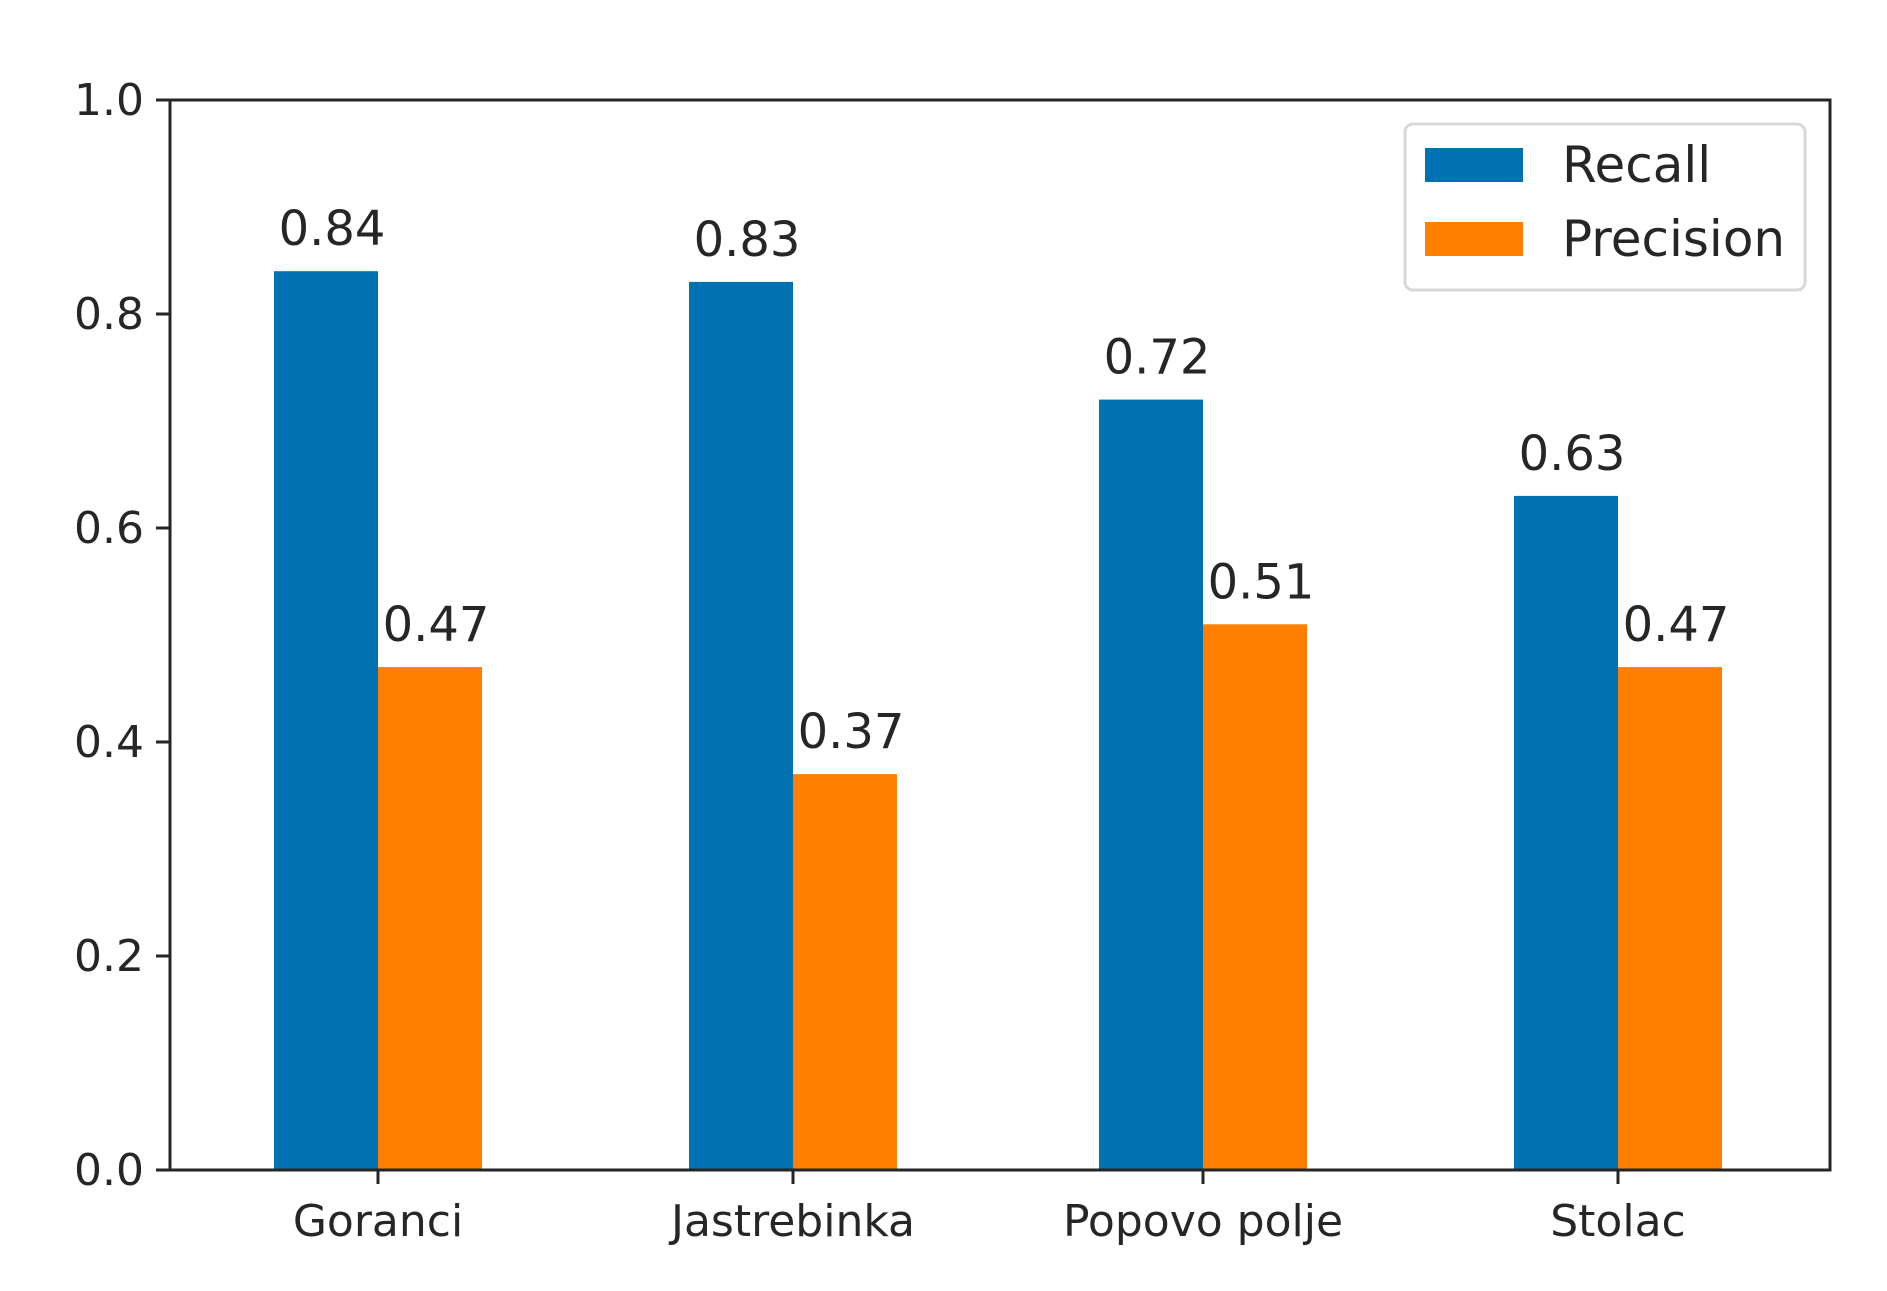 The image size is (1887, 1291). Describe the element at coordinates (1261, 582) in the screenshot. I see `data-label-precision-popovo-polje: 0.51` at that location.